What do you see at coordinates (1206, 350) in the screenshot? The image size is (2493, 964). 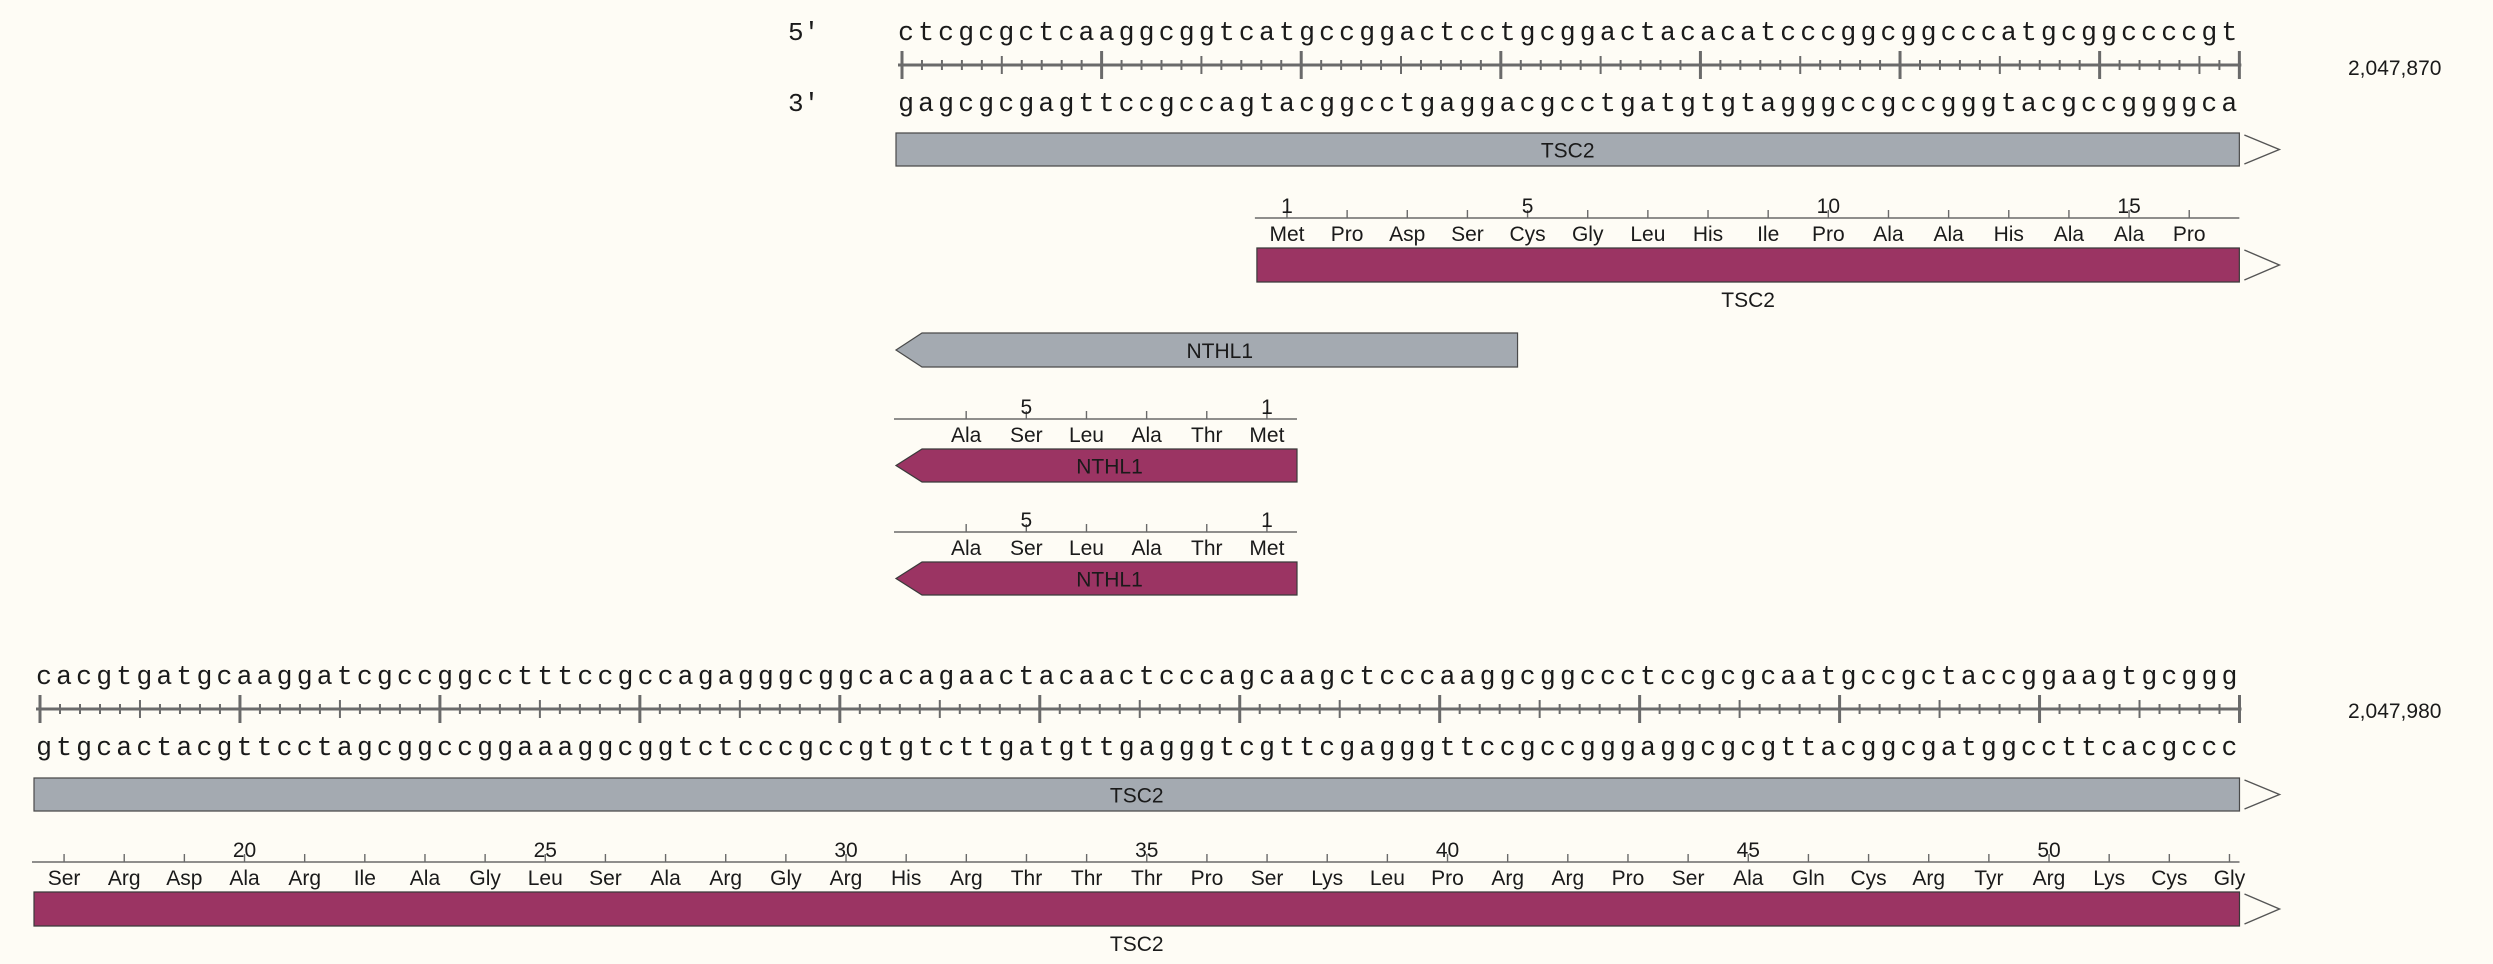 I see `gene-bar-nthl1` at bounding box center [1206, 350].